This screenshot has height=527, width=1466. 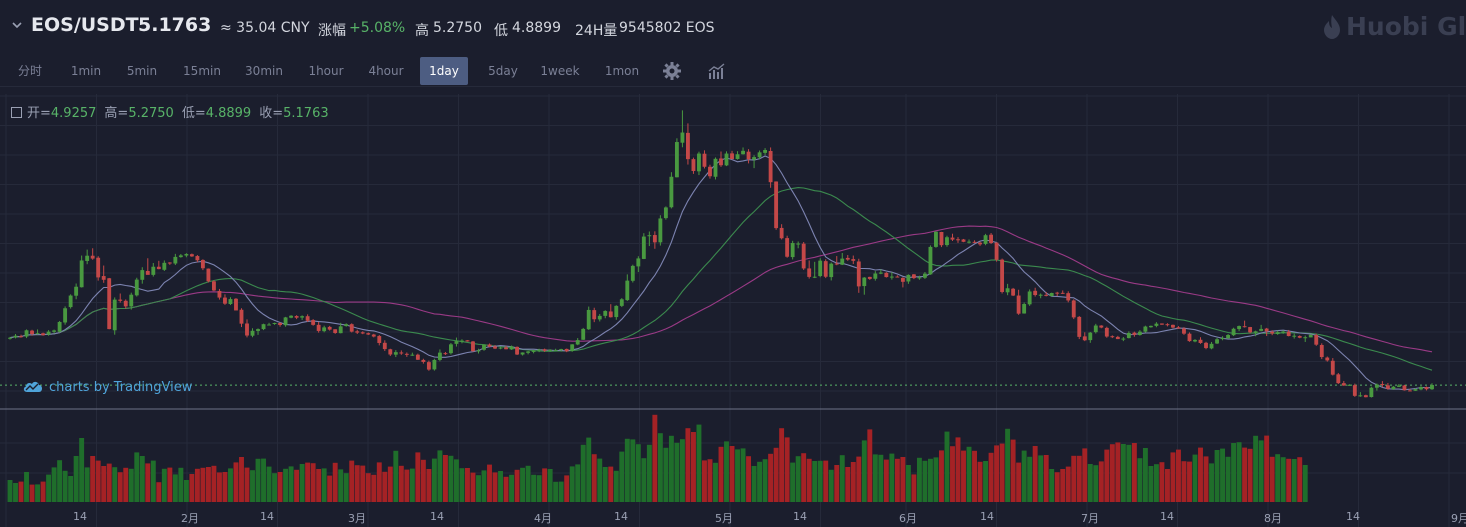 What do you see at coordinates (121, 387) in the screenshot?
I see `tradingview-text: charts by TradingView` at bounding box center [121, 387].